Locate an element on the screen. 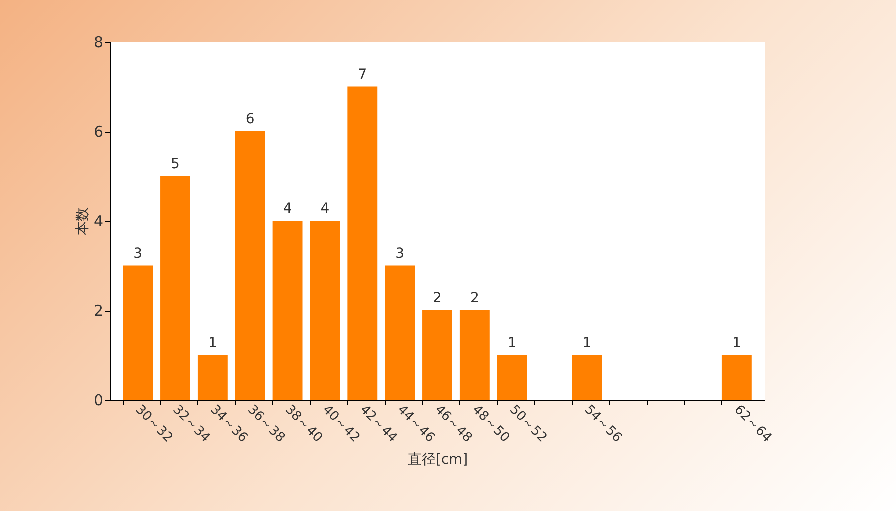 Image resolution: width=896 pixels, height=511 pixels. x-tick-label: 54～56 is located at coordinates (603, 424).